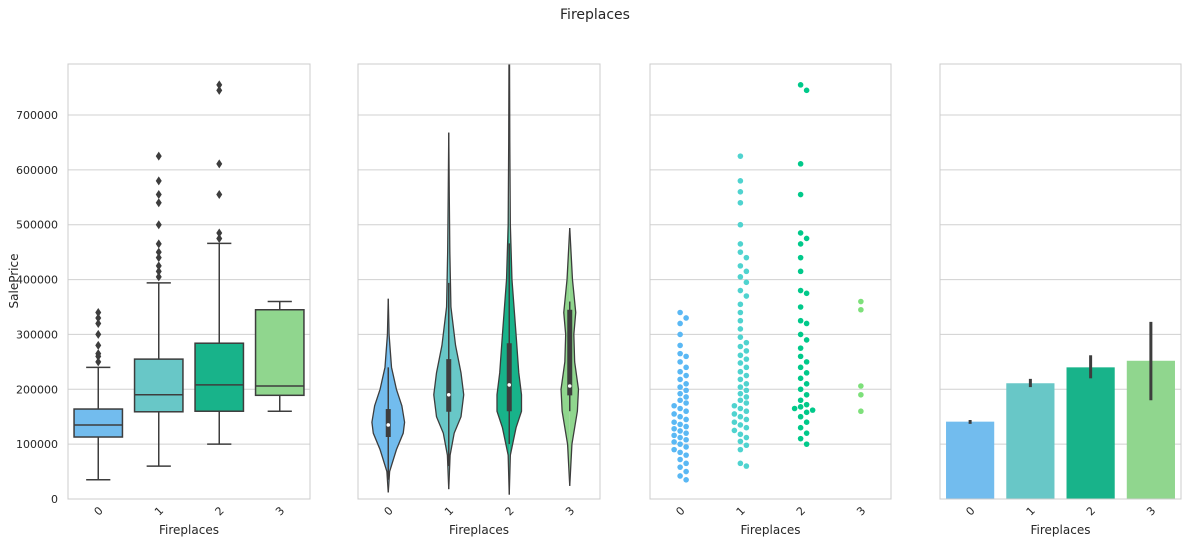  What do you see at coordinates (595, 15) in the screenshot?
I see `figure-title: Fireplaces` at bounding box center [595, 15].